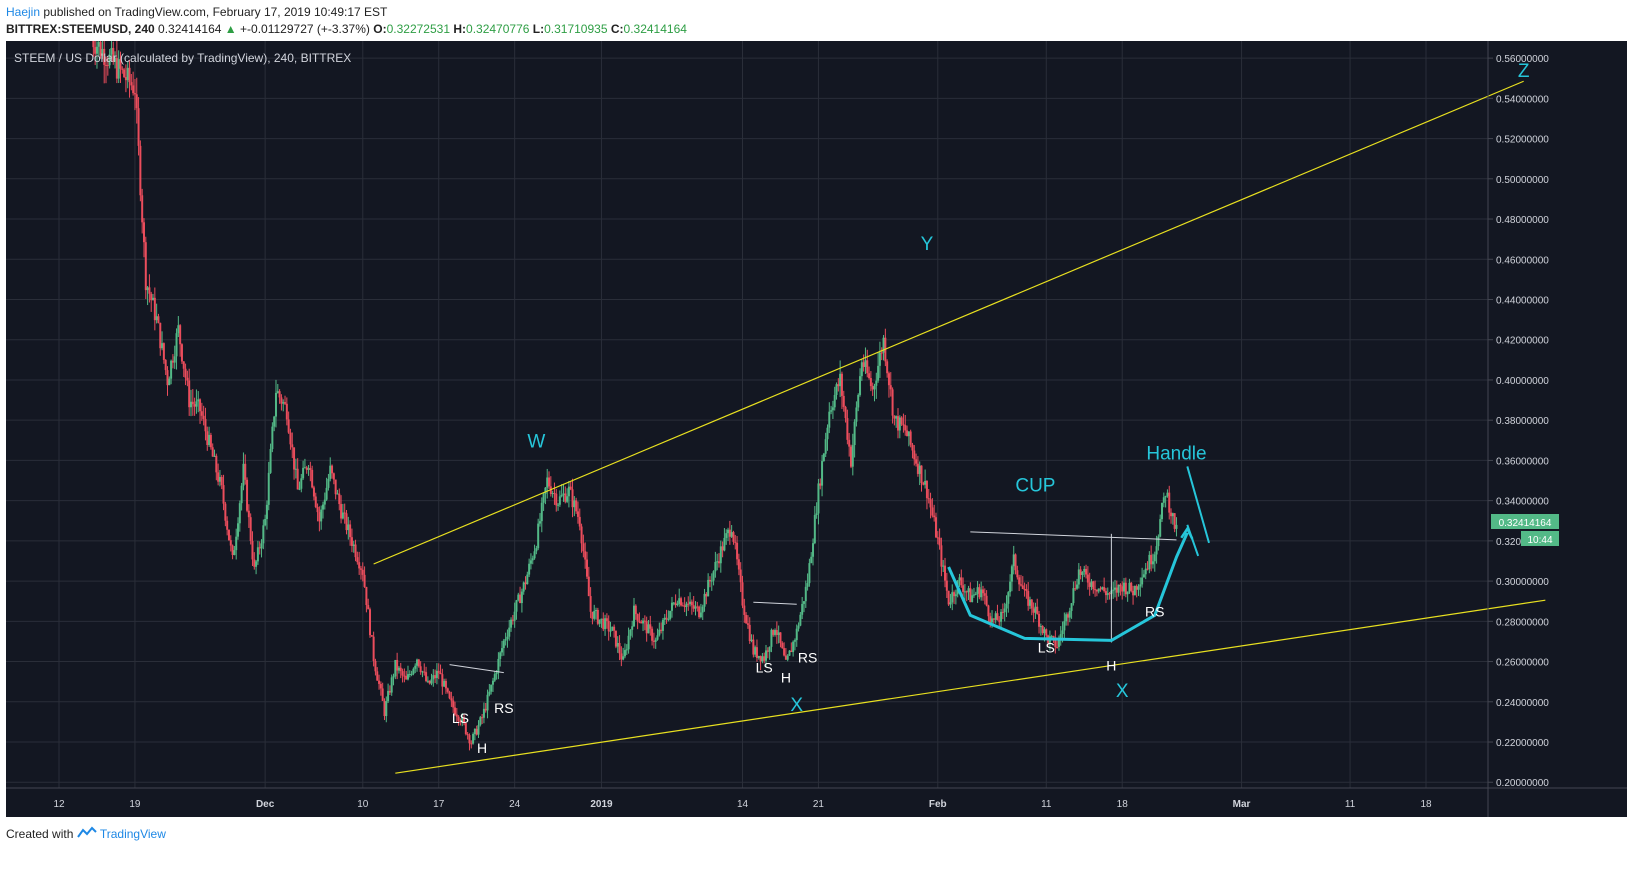 This screenshot has width=1633, height=886. What do you see at coordinates (23, 12) in the screenshot?
I see `author-link: Haejin` at bounding box center [23, 12].